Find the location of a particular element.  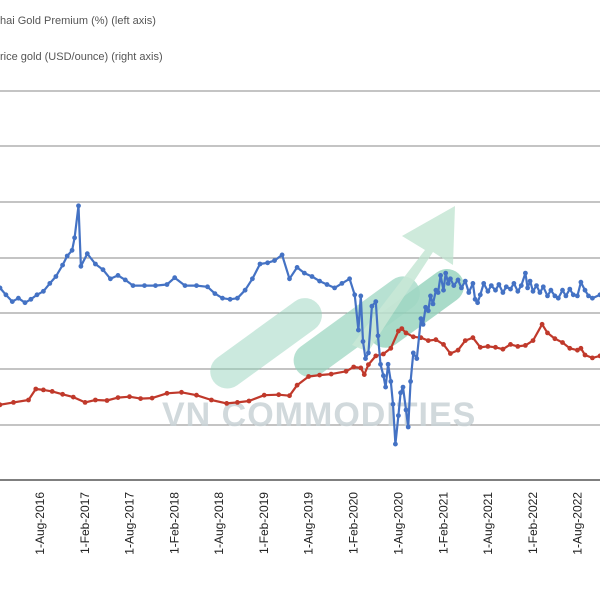

x-tick-label: 1-Aug-2018 is located at coordinates (219, 523).